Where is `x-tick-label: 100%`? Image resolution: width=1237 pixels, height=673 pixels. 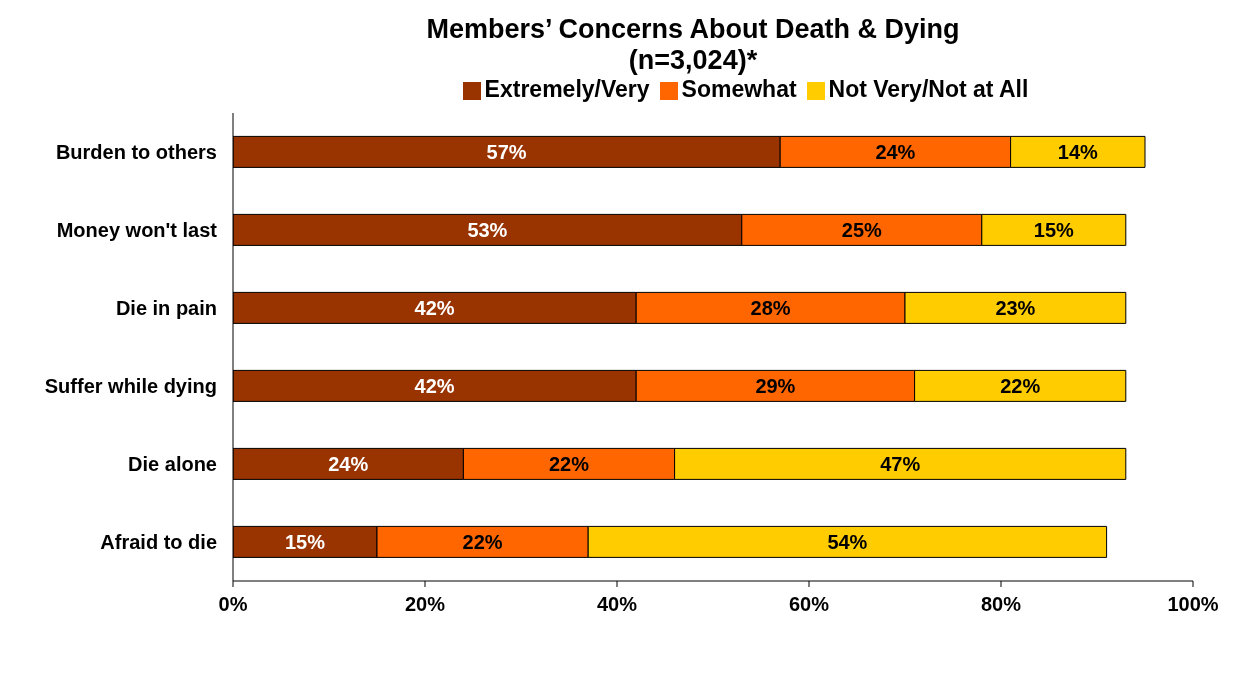 x-tick-label: 100% is located at coordinates (1193, 604).